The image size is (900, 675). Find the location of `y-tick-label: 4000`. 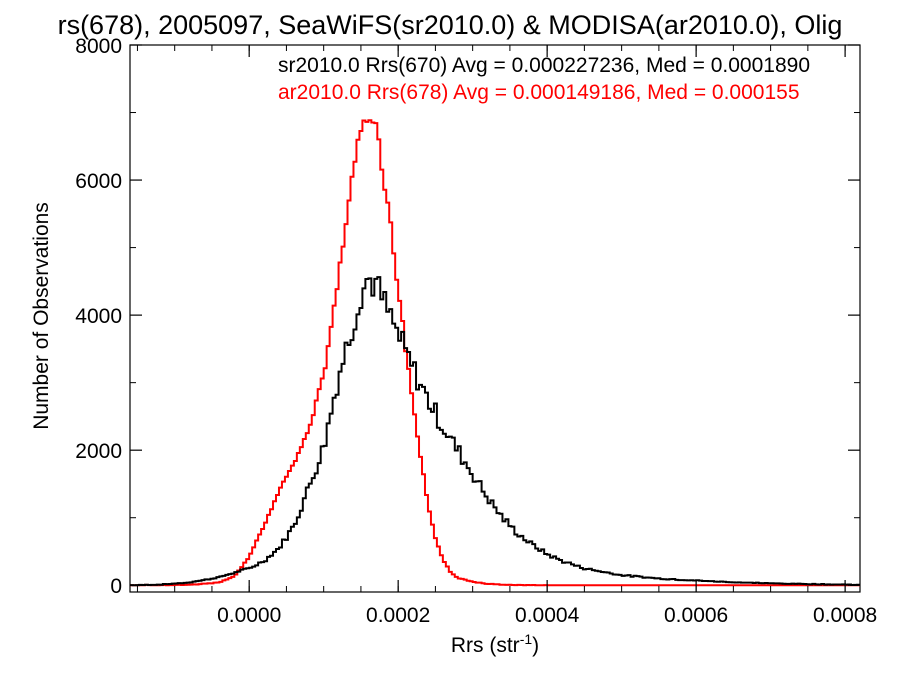

y-tick-label: 4000 is located at coordinates (98, 316).